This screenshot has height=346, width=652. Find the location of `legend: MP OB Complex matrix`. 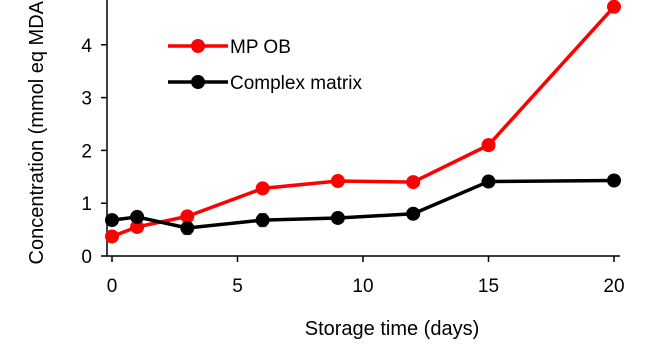

legend: MP OB Complex matrix is located at coordinates (265, 65).